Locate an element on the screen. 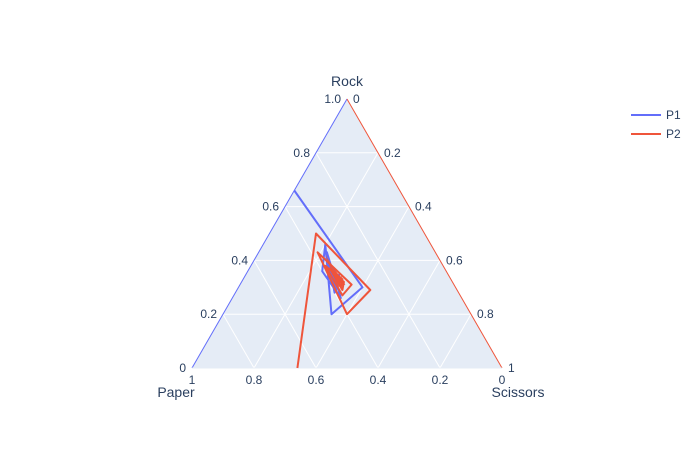 This screenshot has width=700, height=450. tick-label-rock: 0.8 is located at coordinates (301, 153).